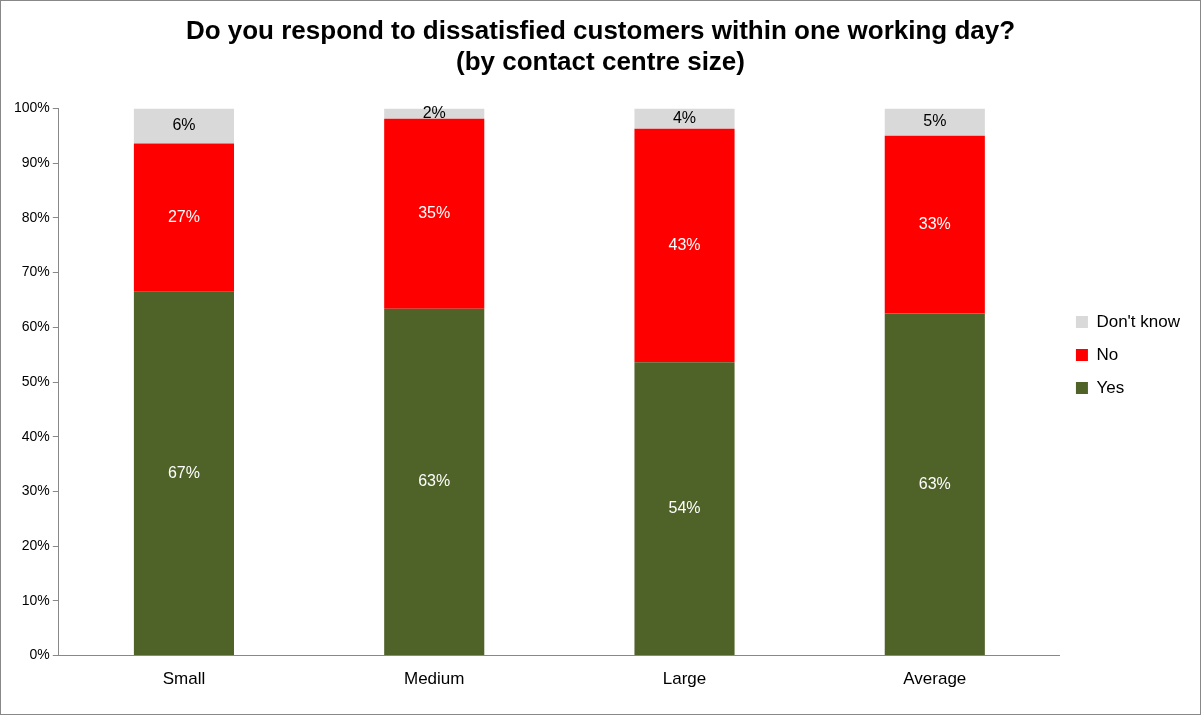 The height and width of the screenshot is (715, 1201). I want to click on chart-title: Do you respond to dissatisfied customers within one working day? (by contact centre size), so click(600, 45).